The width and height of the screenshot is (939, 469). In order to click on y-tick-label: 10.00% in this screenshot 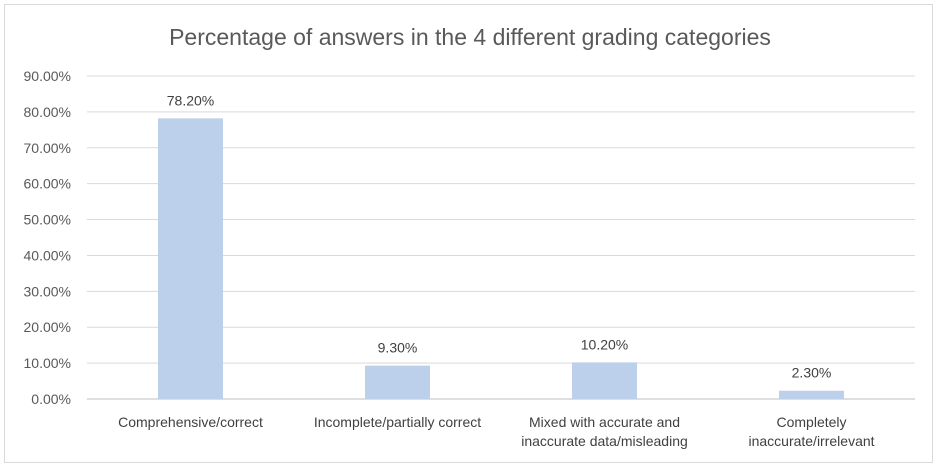, I will do `click(47, 363)`.